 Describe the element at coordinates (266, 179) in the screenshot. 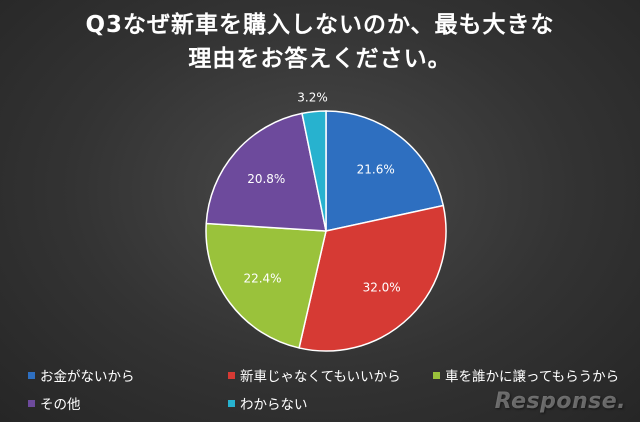

I see `pie-data-label-3: 20.8%` at that location.